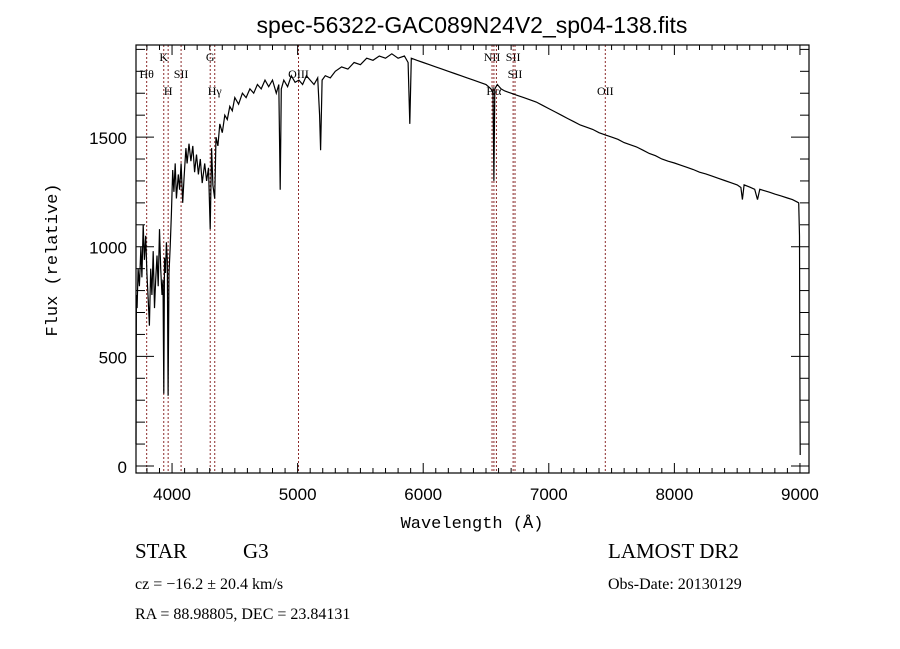 Image resolution: width=900 pixels, height=649 pixels. Describe the element at coordinates (172, 494) in the screenshot. I see `x-tick-label: 4000` at that location.